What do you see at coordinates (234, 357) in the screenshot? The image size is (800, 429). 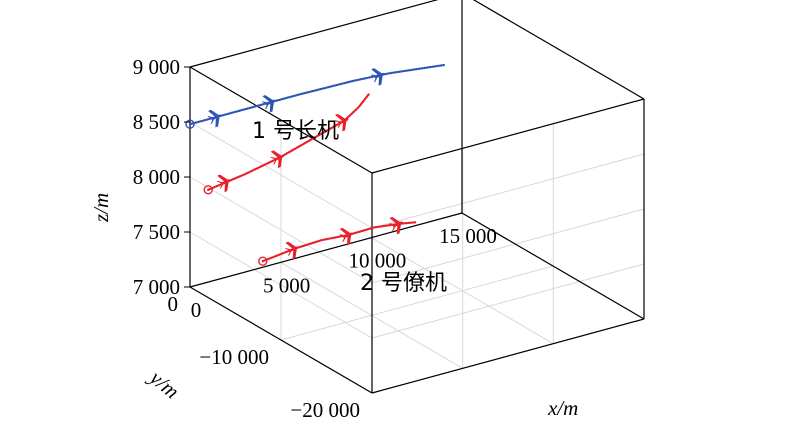 I see `y-tick-label: −10 000` at bounding box center [234, 357].